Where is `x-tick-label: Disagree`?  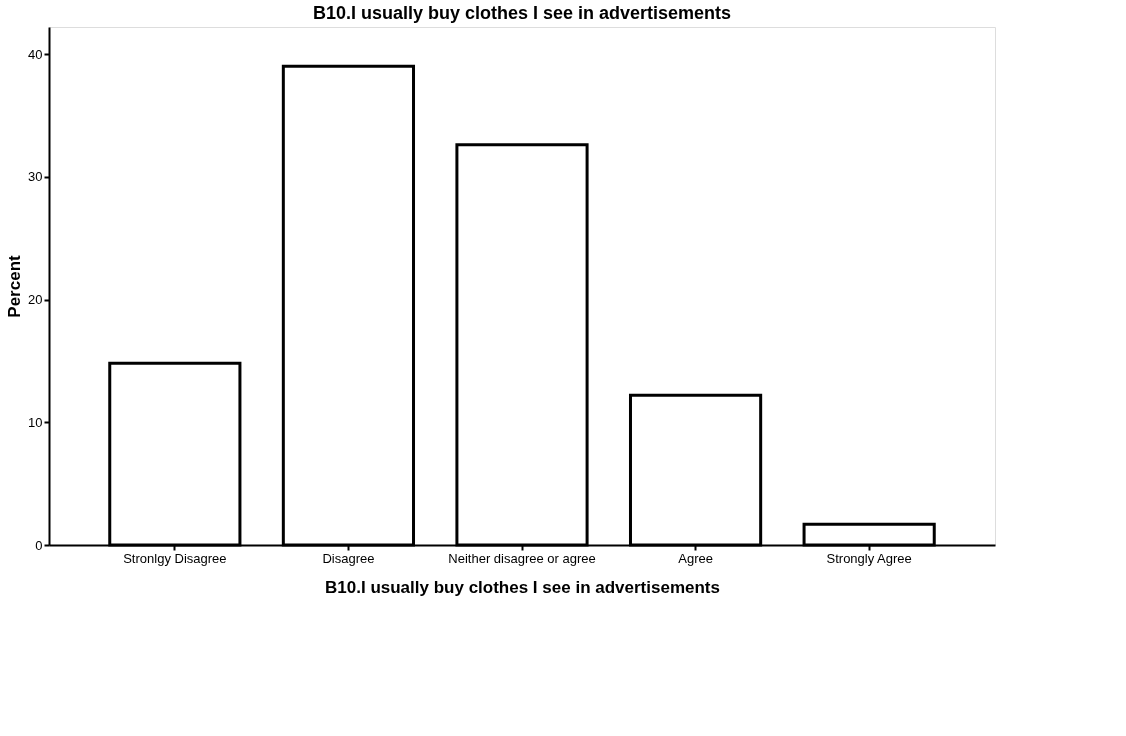
x-tick-label: Disagree is located at coordinates (348, 558).